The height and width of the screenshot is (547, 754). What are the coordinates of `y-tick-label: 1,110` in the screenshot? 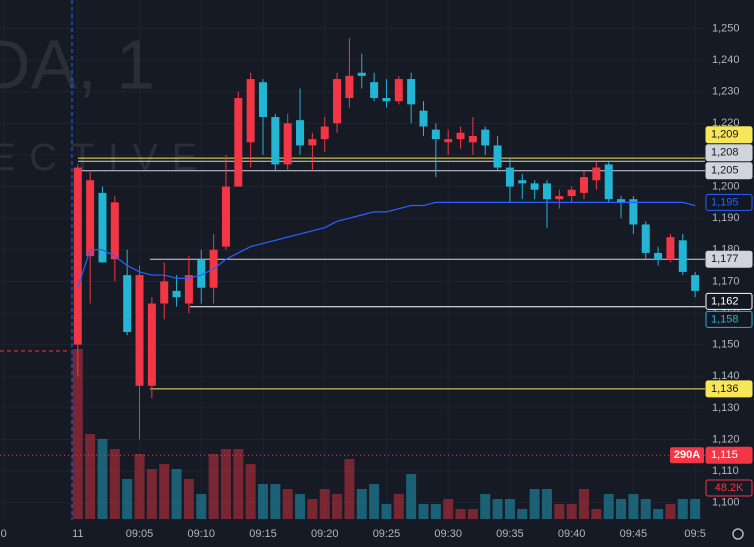 It's located at (725, 471).